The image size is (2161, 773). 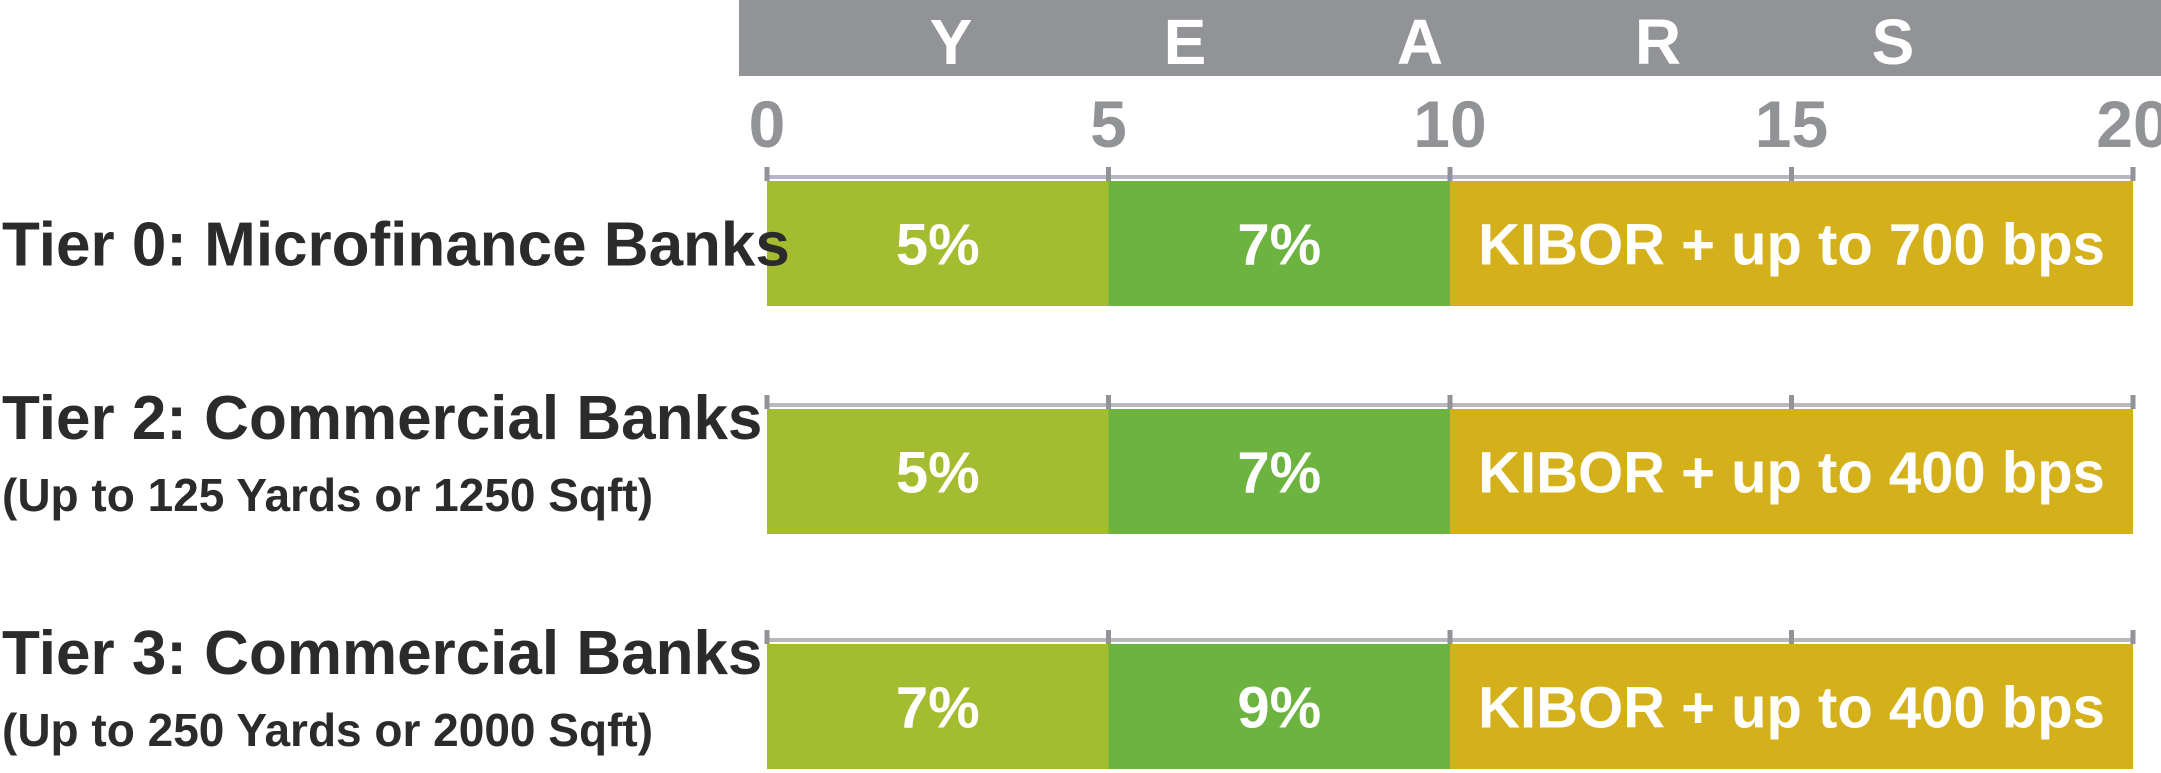 I want to click on header-letter: R, so click(x=1658, y=42).